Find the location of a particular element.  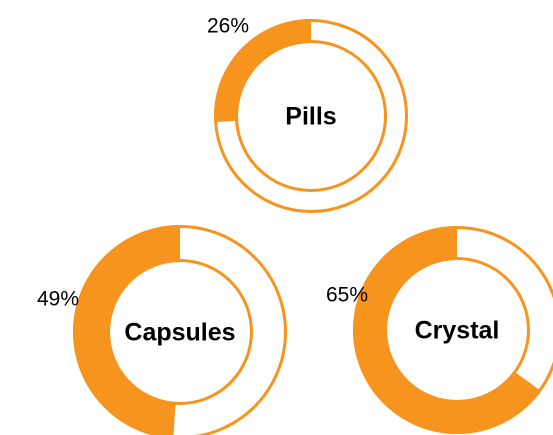

value-label: 49% is located at coordinates (58, 299).